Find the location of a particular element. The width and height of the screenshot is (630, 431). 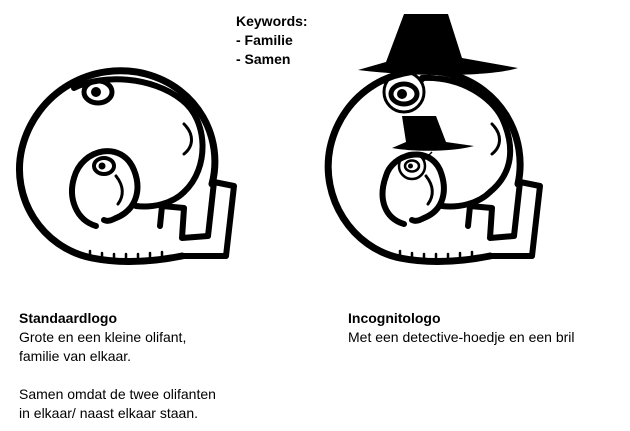

small-hat-icon is located at coordinates (433, 133).